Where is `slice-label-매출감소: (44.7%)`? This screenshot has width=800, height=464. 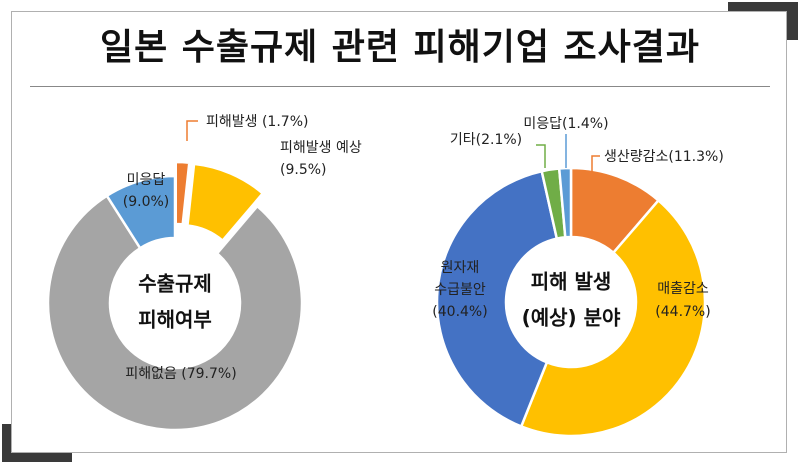 slice-label-매출감소: (44.7%) is located at coordinates (682, 312).